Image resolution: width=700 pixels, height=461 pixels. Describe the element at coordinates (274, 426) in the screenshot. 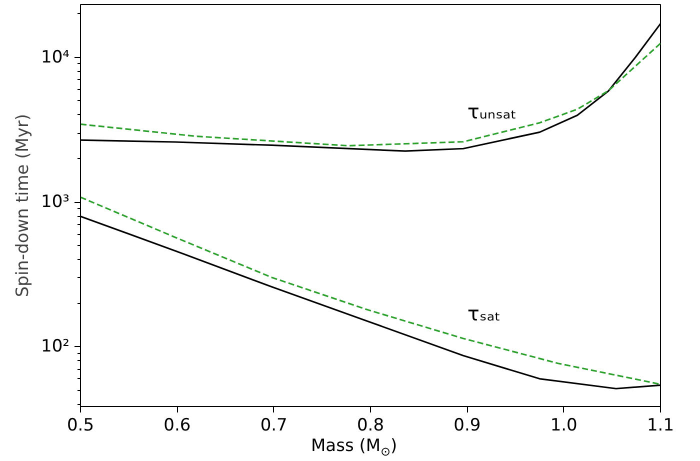

I see `x-tick-label: 0.7` at that location.